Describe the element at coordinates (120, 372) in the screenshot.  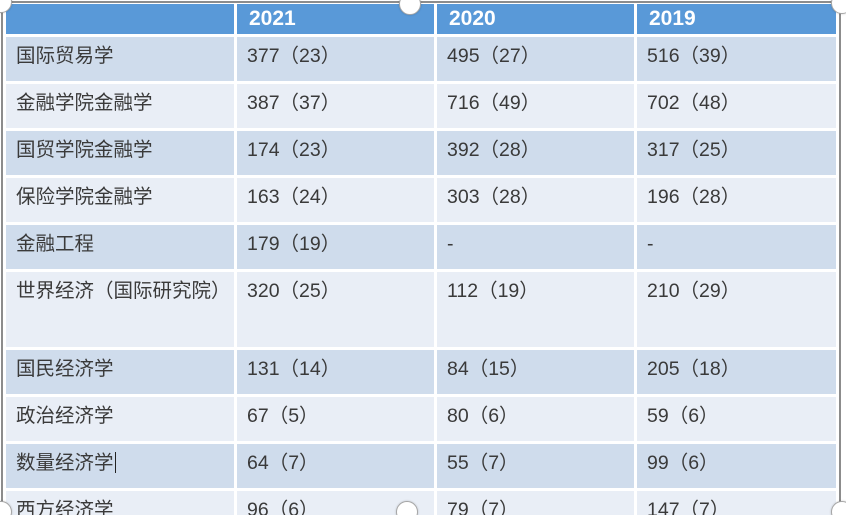
I see `row-label-cell: 国民经济学` at that location.